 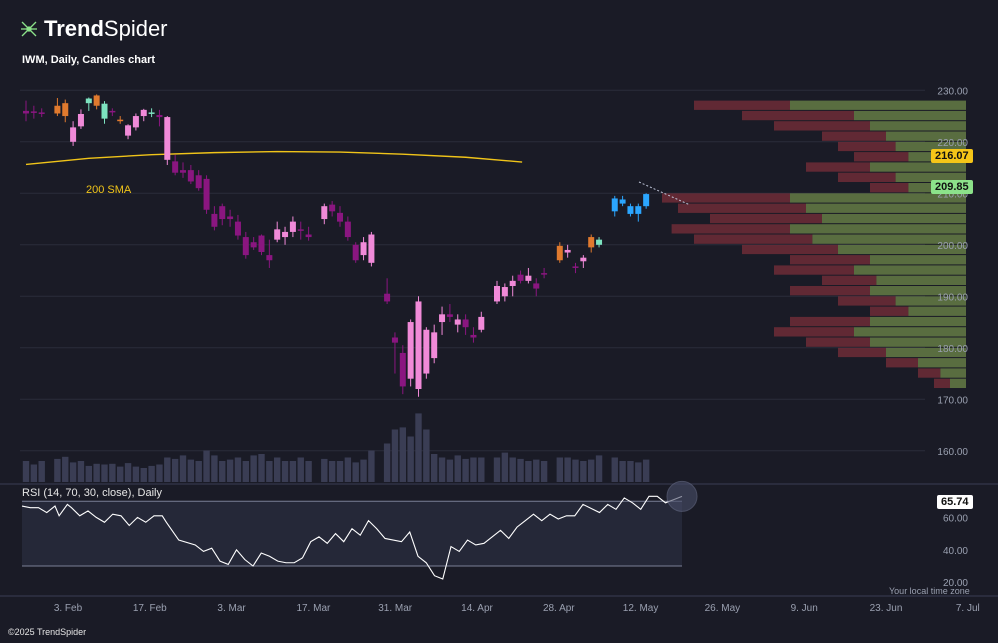 What do you see at coordinates (231, 608) in the screenshot?
I see `x-tick-label: 3. Mar` at bounding box center [231, 608].